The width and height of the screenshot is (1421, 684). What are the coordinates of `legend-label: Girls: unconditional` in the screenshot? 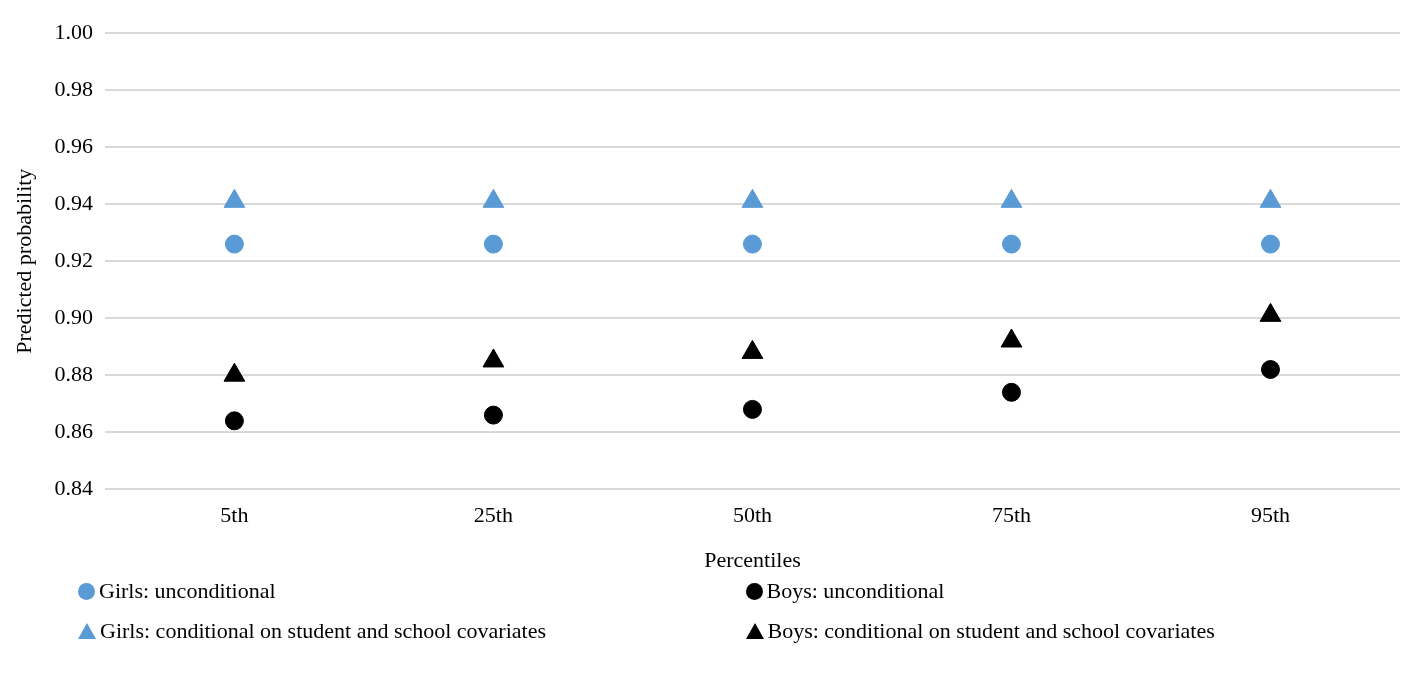 It's located at (187, 591).